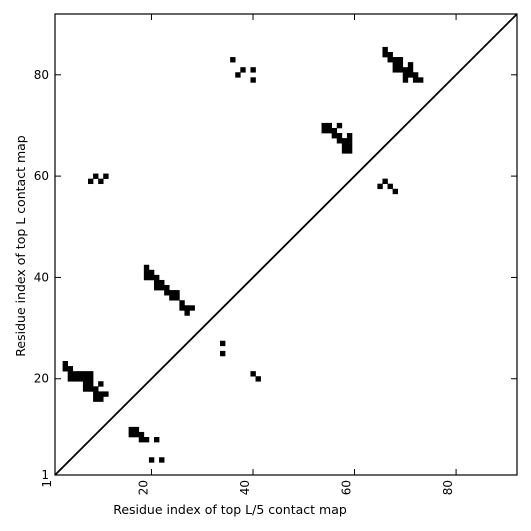 Image resolution: width=531 pixels, height=531 pixels. What do you see at coordinates (41, 379) in the screenshot?
I see `y-tick-label: 20` at bounding box center [41, 379].